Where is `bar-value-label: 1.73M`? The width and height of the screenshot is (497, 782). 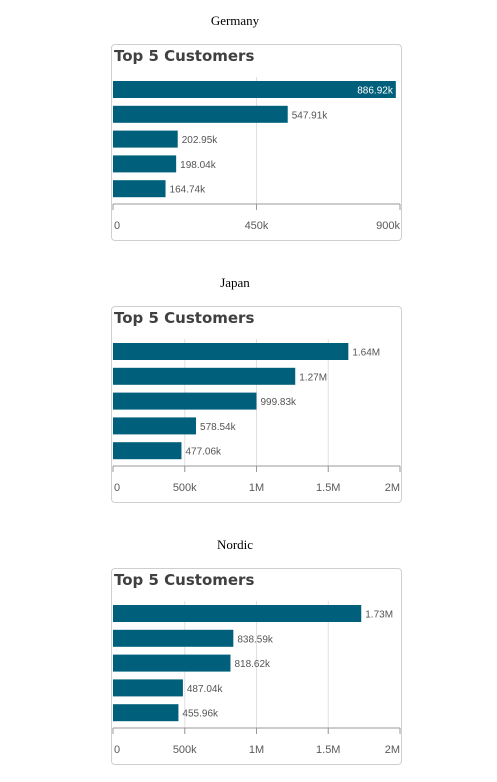
bar-value-label: 1.73M is located at coordinates (379, 615).